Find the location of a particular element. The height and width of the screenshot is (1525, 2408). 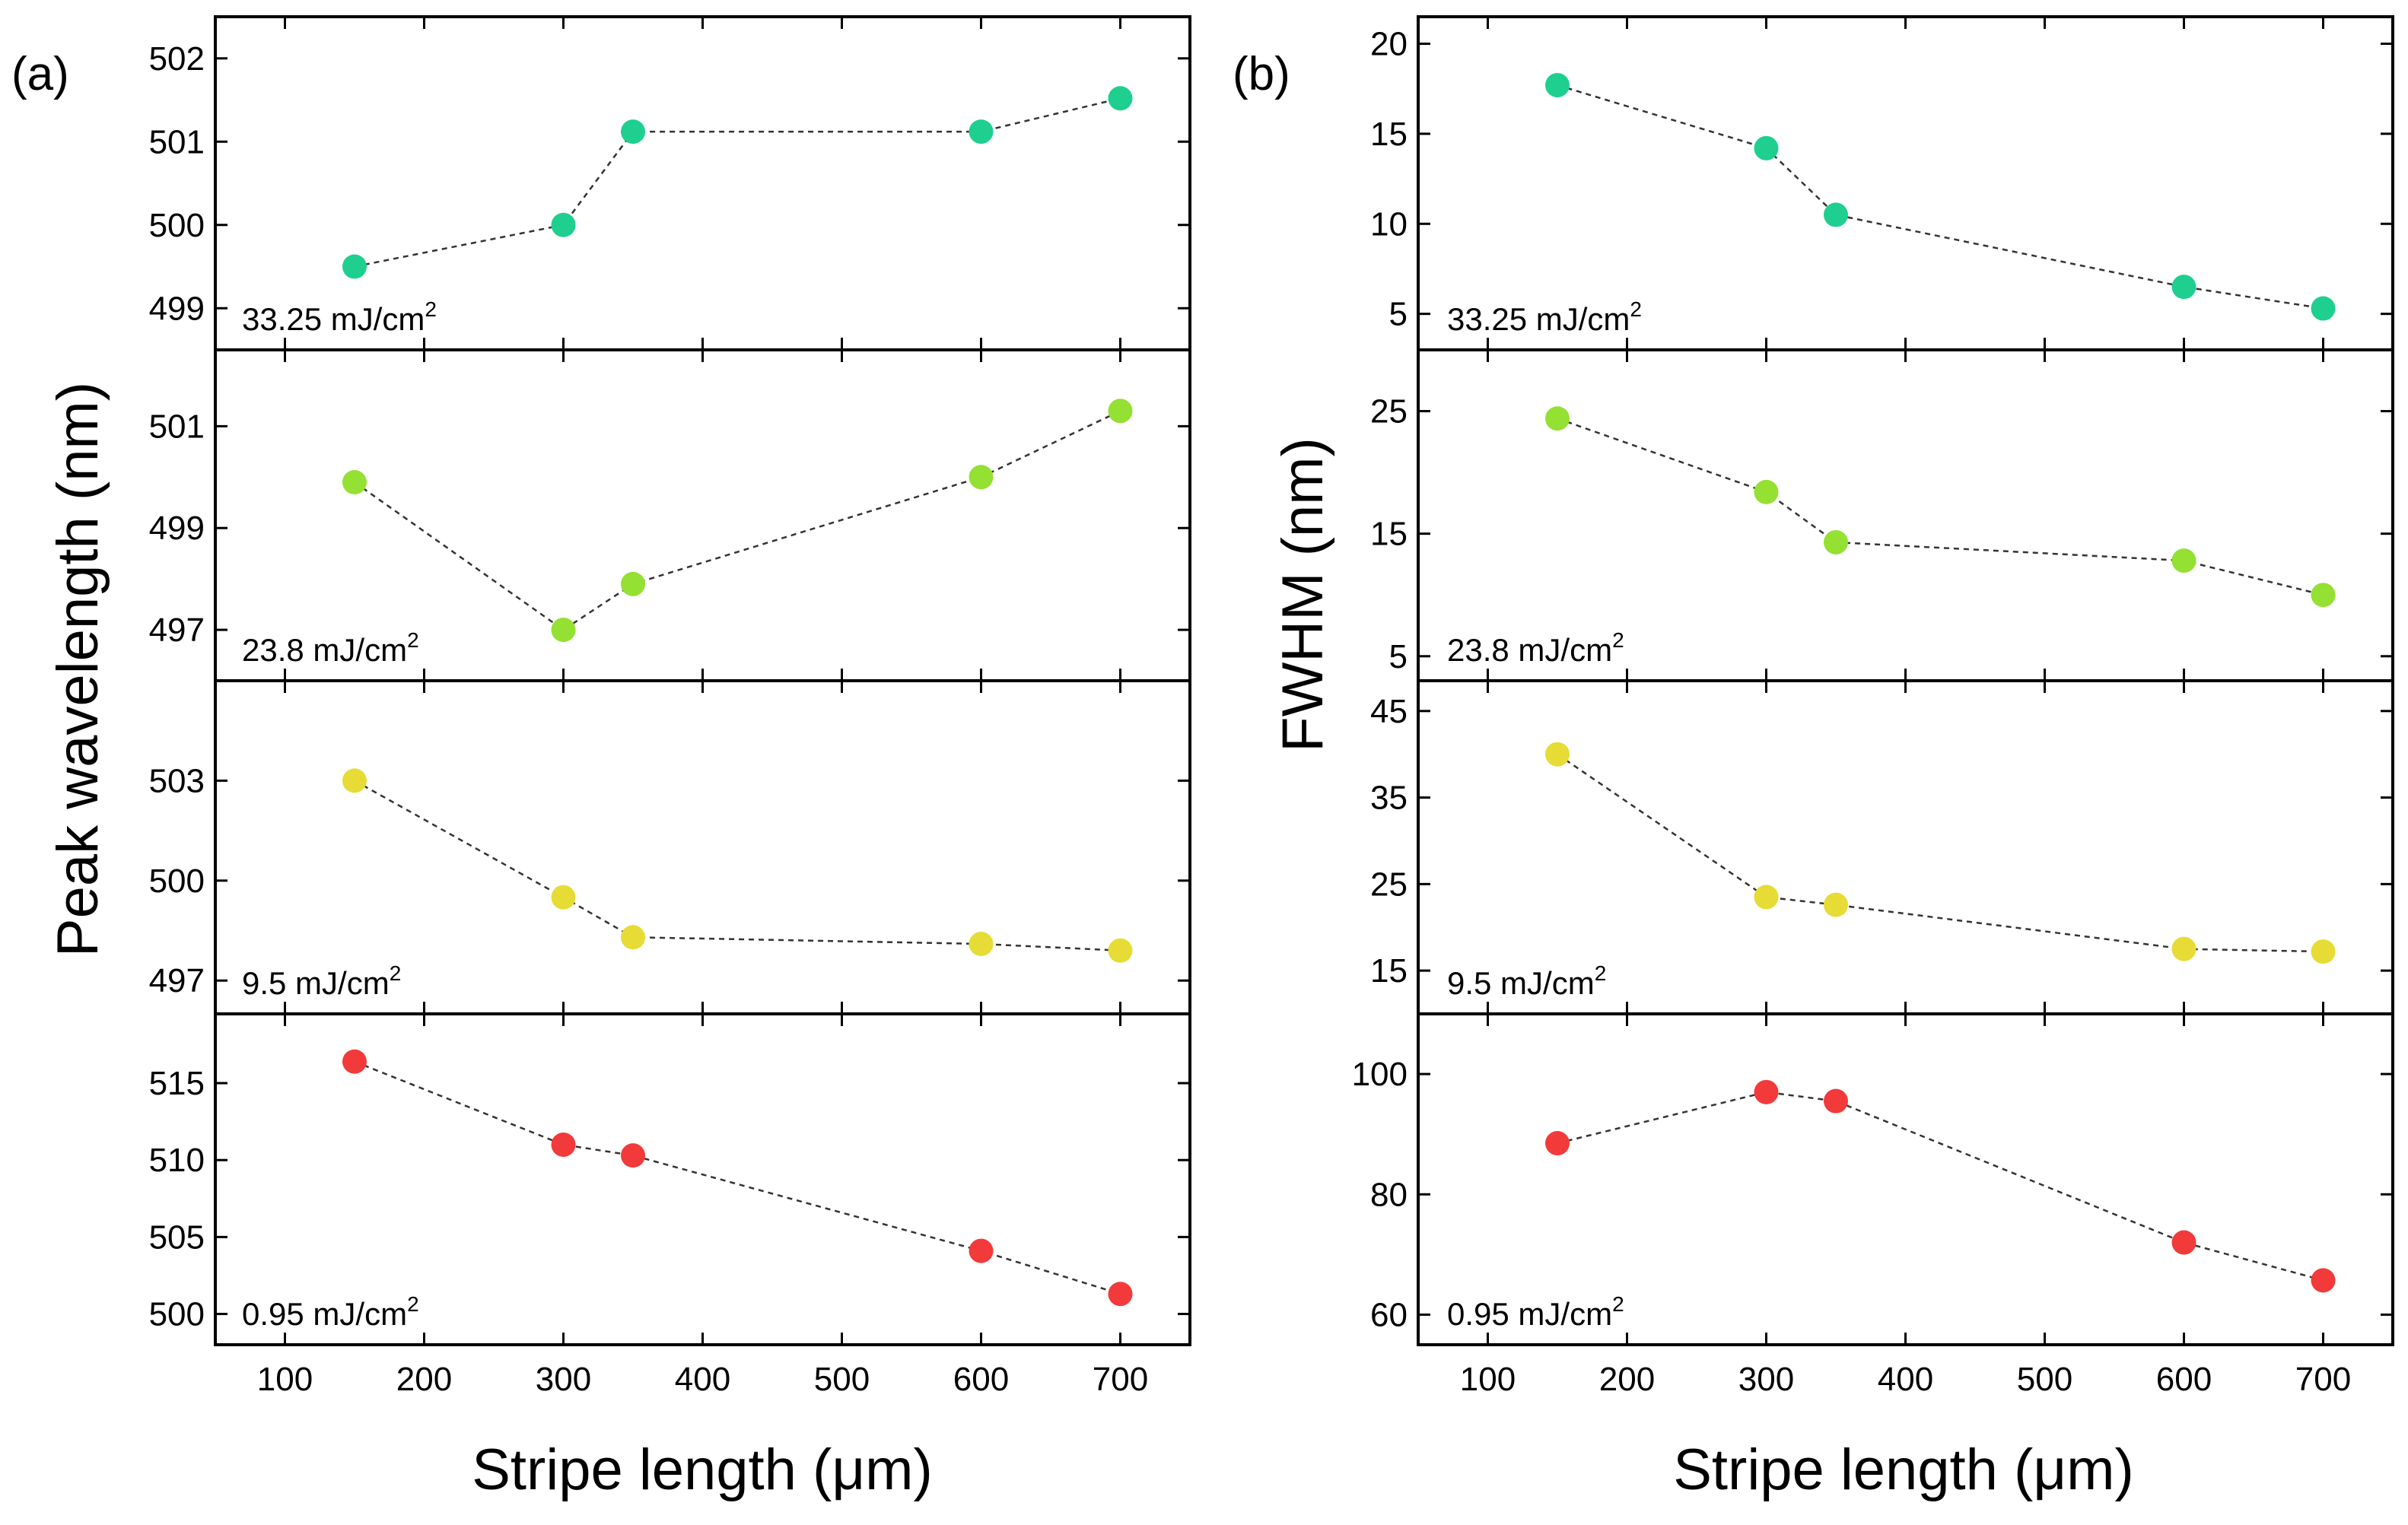

subplot-2: 497 499 501 23.8 mJ/cm2 is located at coordinates (670, 515).